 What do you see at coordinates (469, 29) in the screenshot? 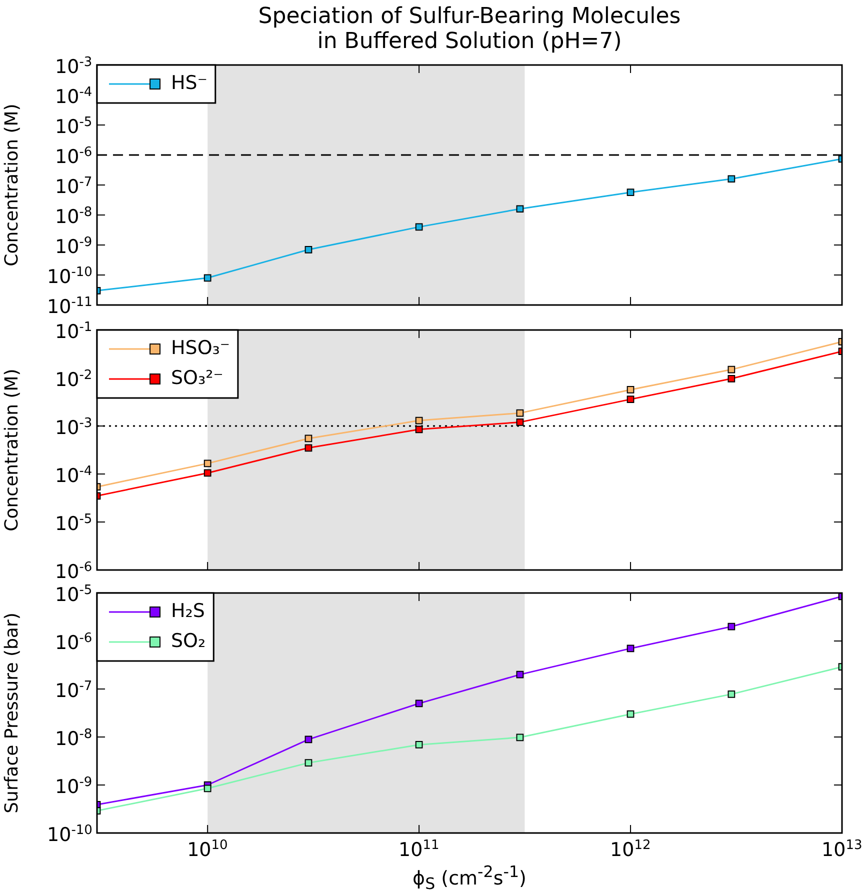
I see `chart-title: Speciation of Sulfur-Bearing Molecules in Buffered Solution (pH=7)` at bounding box center [469, 29].